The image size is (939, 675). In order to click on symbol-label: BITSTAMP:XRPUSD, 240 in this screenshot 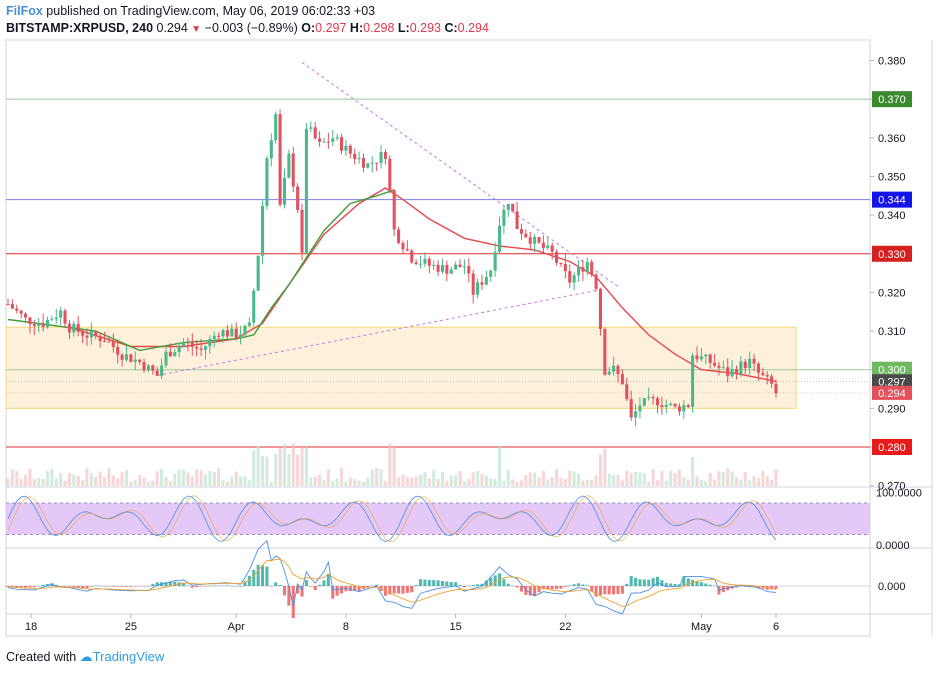, I will do `click(80, 28)`.